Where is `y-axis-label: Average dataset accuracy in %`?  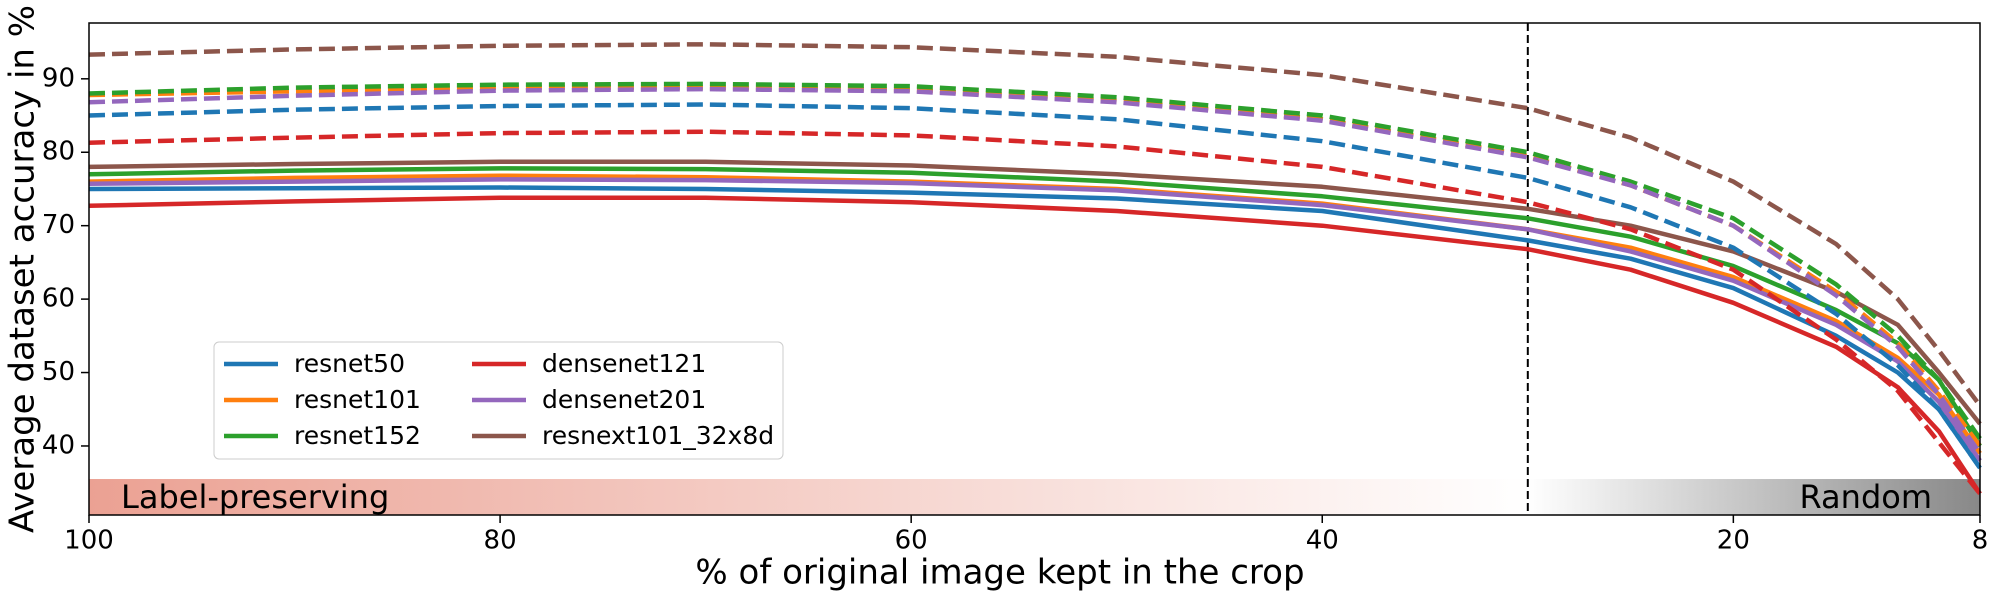
y-axis-label: Average dataset accuracy in % is located at coordinates (23, 269).